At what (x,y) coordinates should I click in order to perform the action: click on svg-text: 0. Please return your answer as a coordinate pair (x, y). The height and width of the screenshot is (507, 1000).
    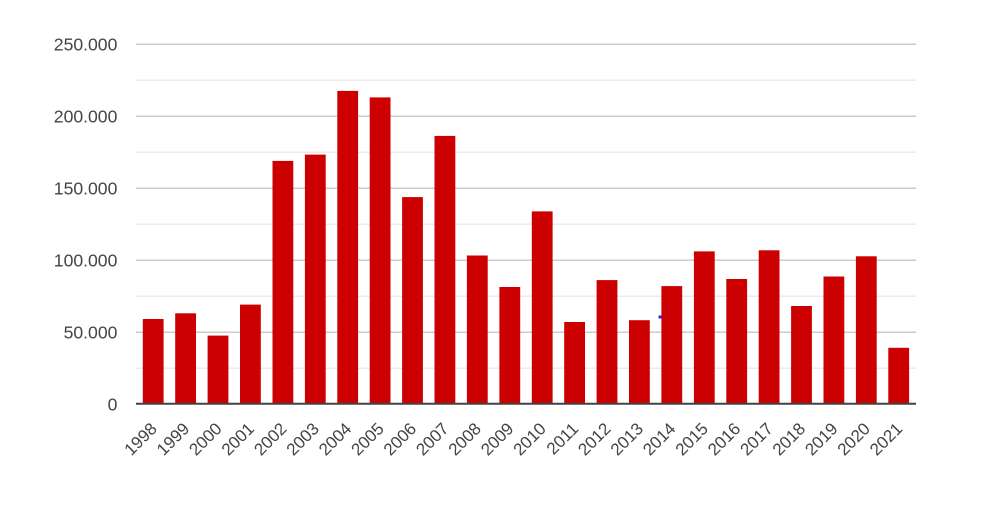
    Looking at the image, I should click on (113, 405).